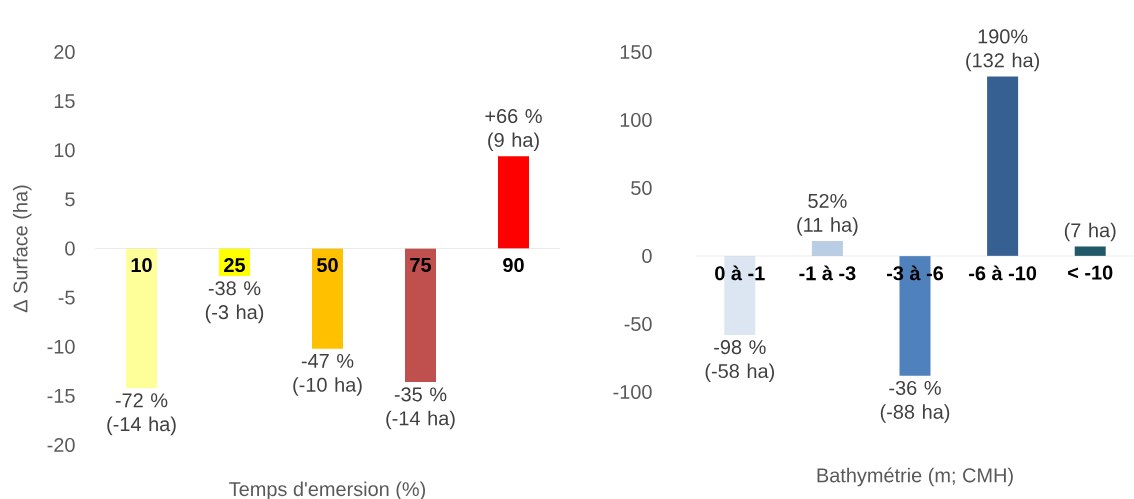  Describe the element at coordinates (141, 265) in the screenshot. I see `x-tick-label: 10` at that location.